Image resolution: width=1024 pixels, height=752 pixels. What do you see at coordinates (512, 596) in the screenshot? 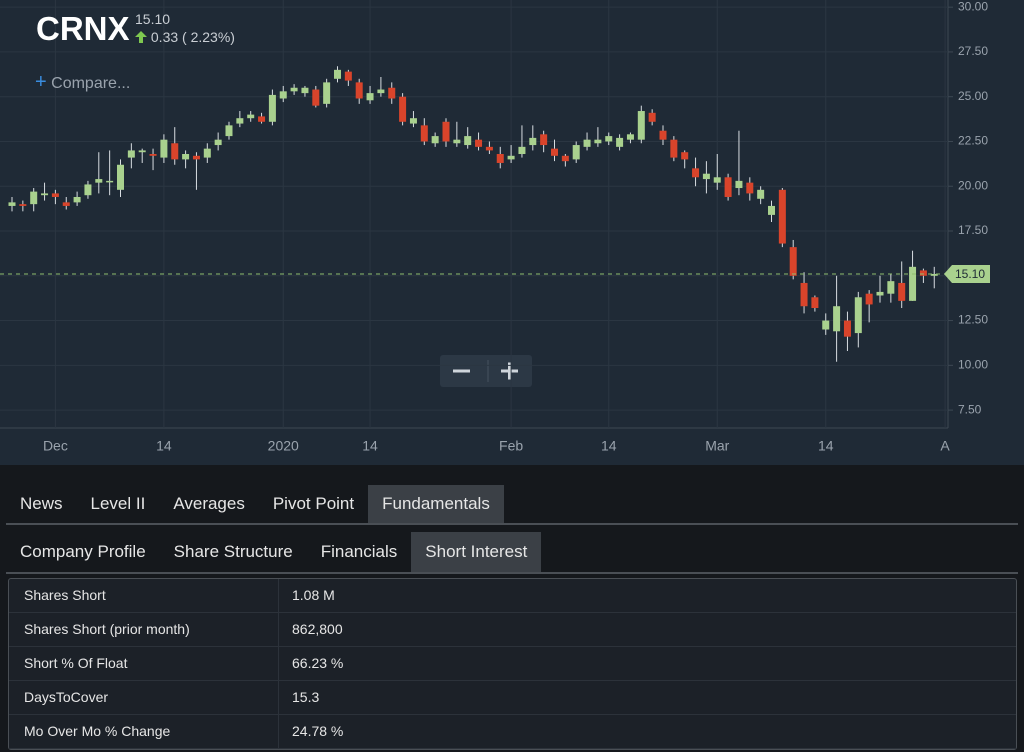
I see `table-row: Shares Short 1.08 M` at bounding box center [512, 596].